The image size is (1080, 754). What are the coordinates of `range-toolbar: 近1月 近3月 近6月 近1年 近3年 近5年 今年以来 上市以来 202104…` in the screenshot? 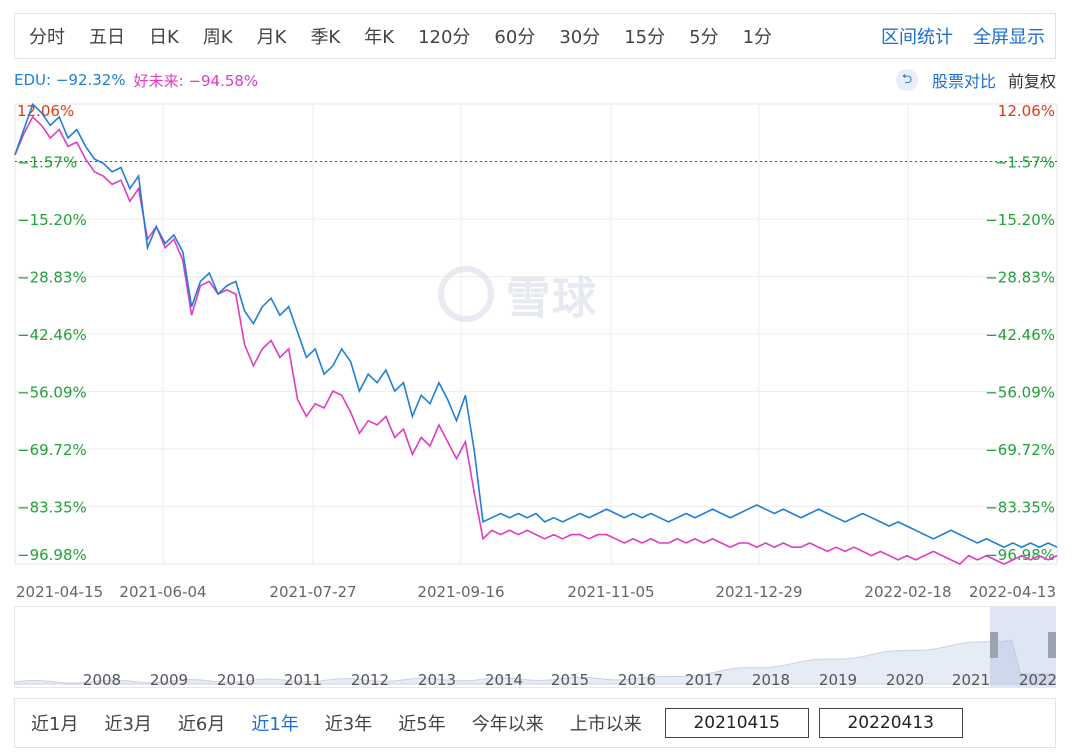 It's located at (535, 723).